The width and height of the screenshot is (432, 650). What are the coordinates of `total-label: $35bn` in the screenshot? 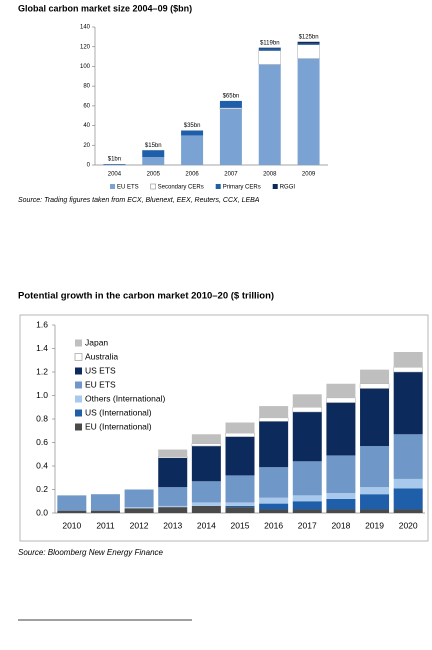 It's located at (192, 126).